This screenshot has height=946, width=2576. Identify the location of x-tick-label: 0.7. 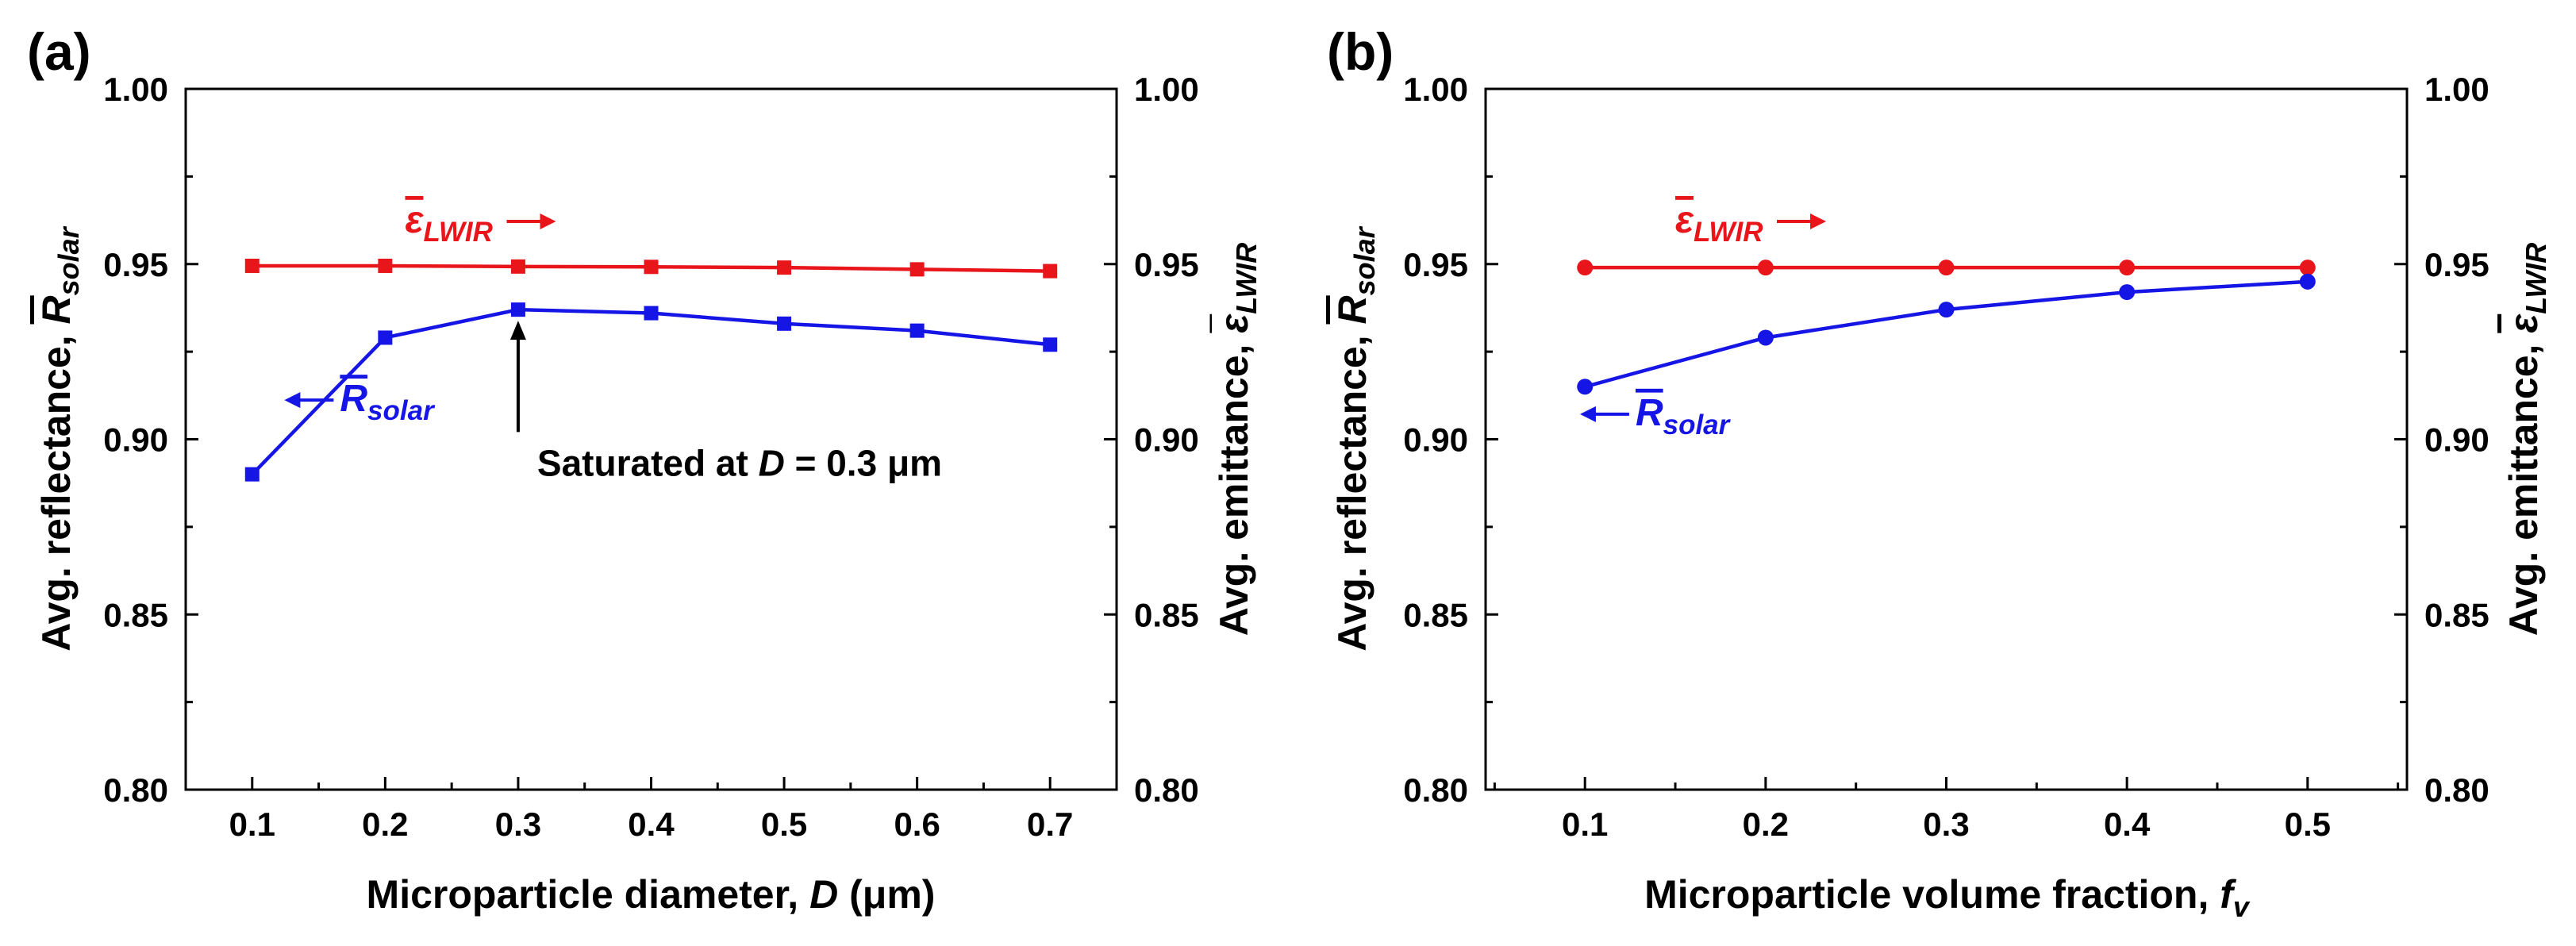
(1050, 824).